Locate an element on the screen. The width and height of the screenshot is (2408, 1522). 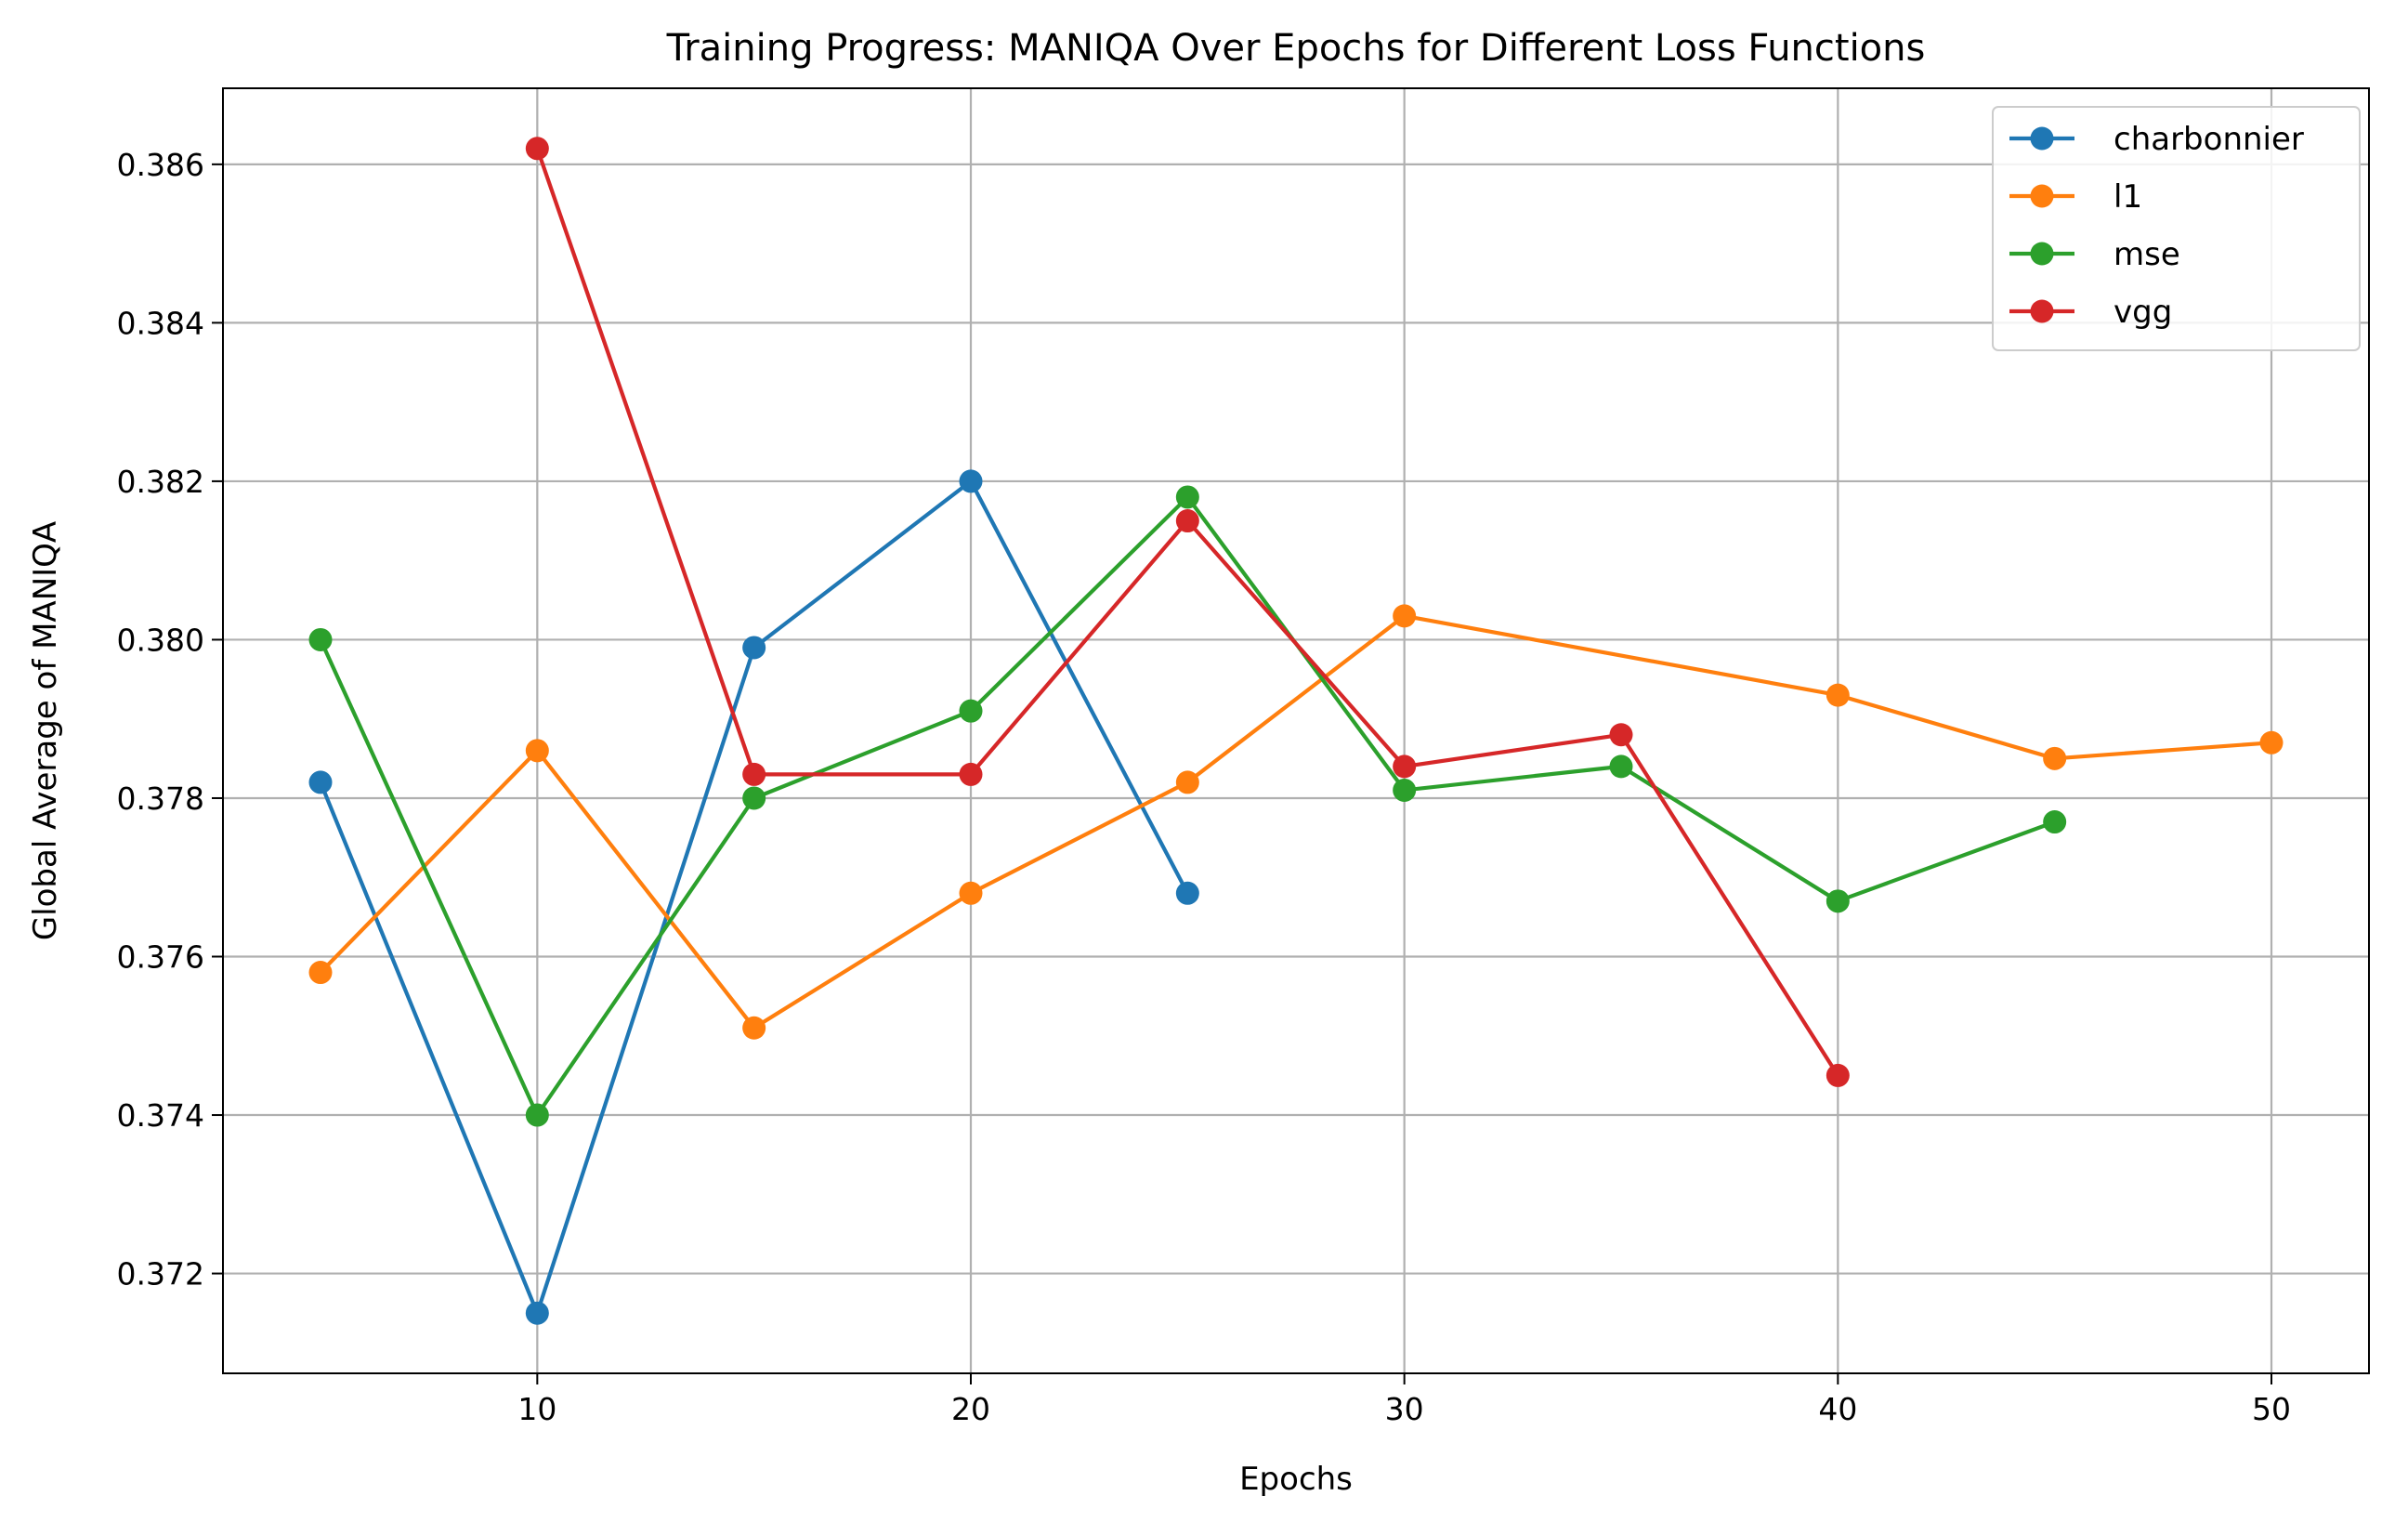
y-tick-label: 0.372 is located at coordinates (160, 1274).